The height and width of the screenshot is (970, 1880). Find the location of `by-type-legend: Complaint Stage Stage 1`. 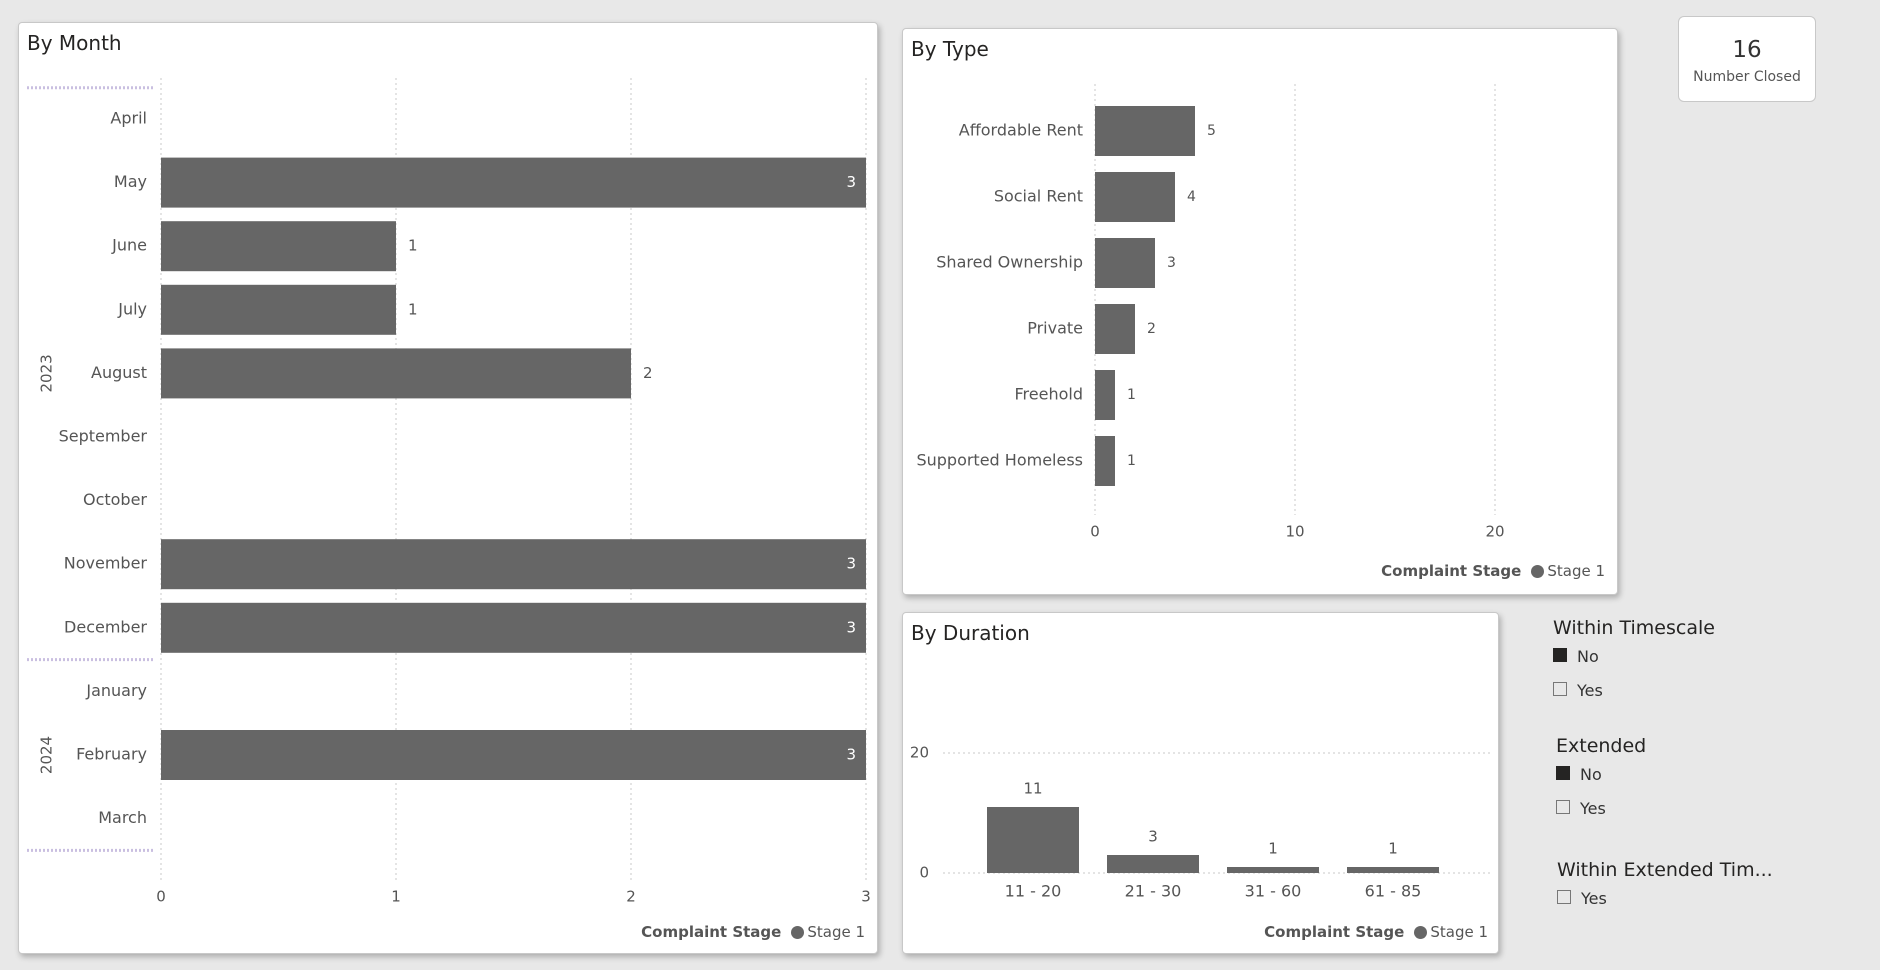

by-type-legend: Complaint Stage Stage 1 is located at coordinates (1493, 571).